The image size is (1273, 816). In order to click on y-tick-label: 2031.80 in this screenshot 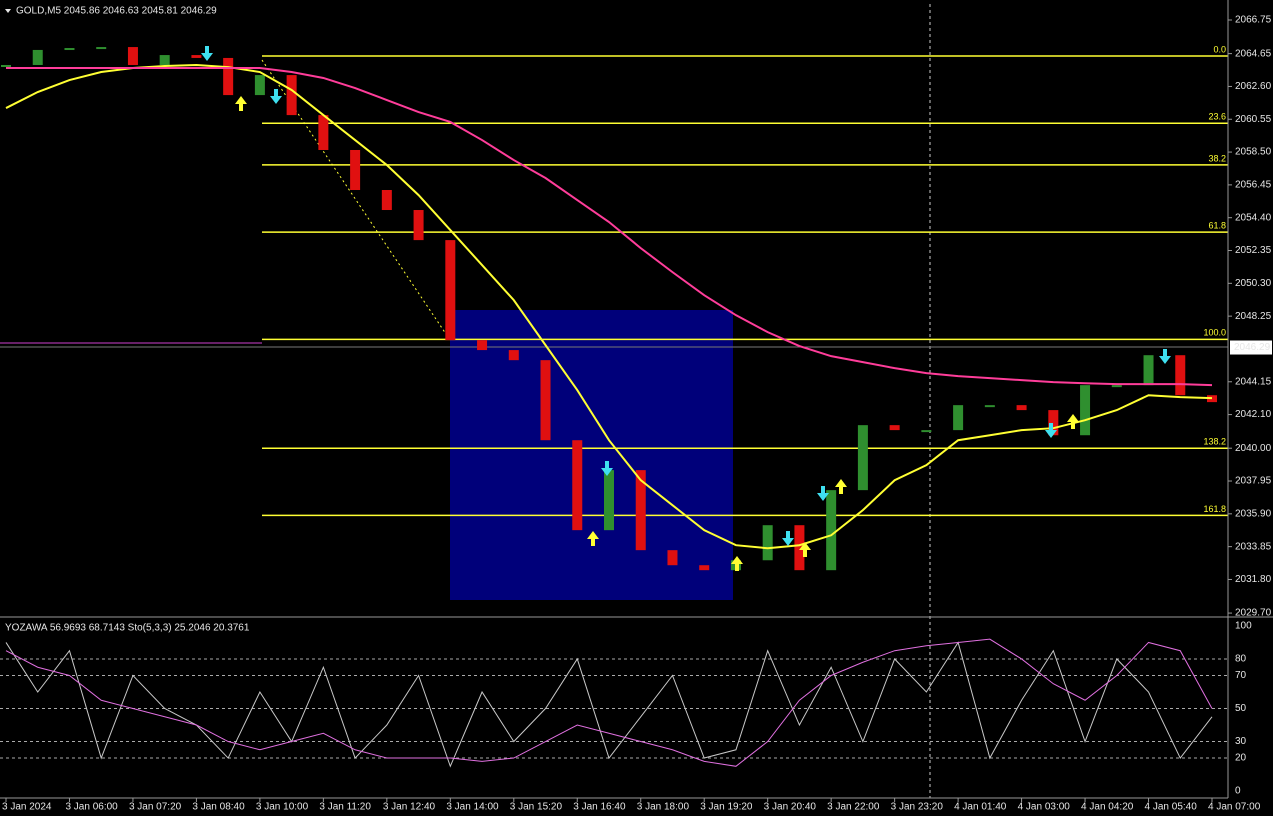, I will do `click(1253, 579)`.